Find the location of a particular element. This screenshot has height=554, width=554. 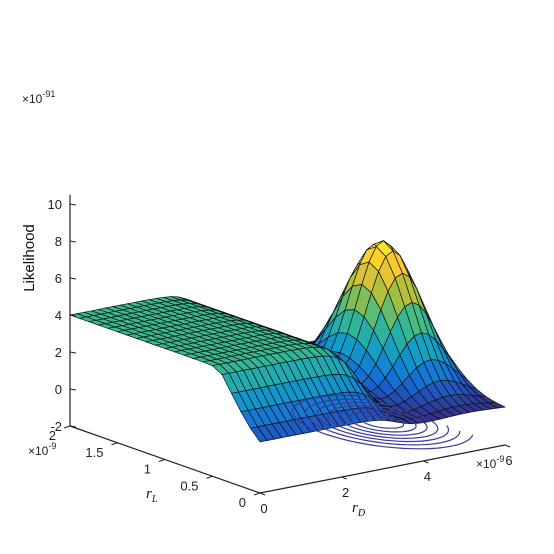

x-axis-line is located at coordinates (382, 469).